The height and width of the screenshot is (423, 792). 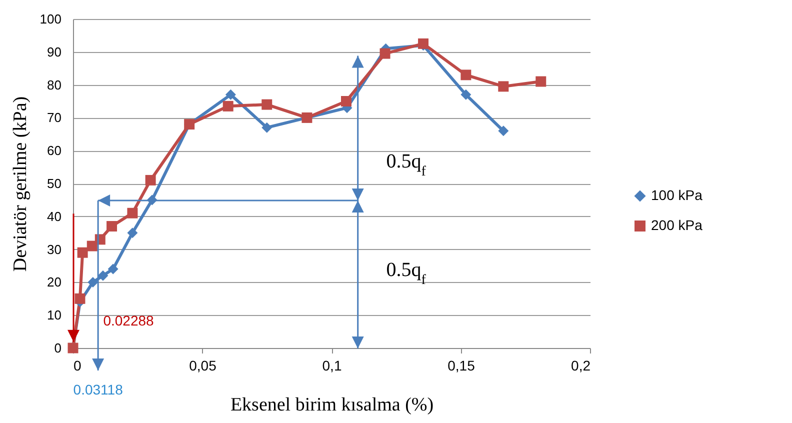 What do you see at coordinates (54, 216) in the screenshot?
I see `y-tick-label: 40` at bounding box center [54, 216].